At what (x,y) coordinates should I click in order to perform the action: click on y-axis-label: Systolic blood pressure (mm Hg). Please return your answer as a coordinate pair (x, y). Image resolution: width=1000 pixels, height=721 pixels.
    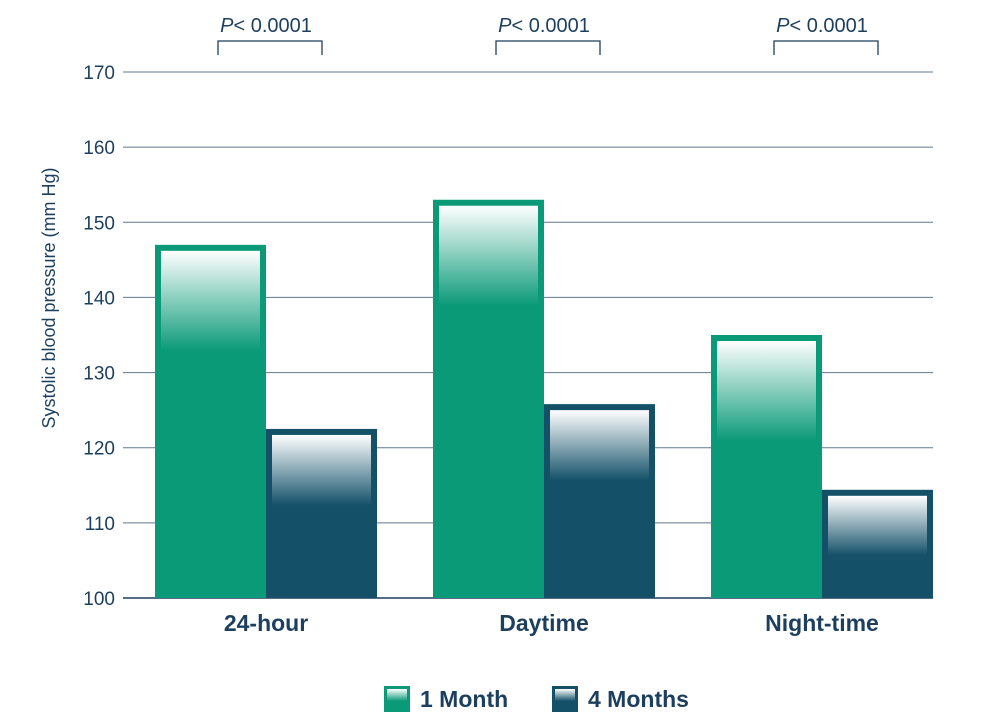
    Looking at the image, I should click on (49, 297).